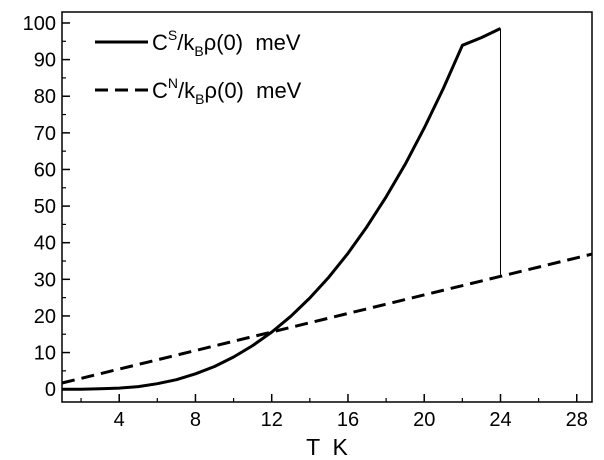 The width and height of the screenshot is (604, 460). What do you see at coordinates (424, 420) in the screenshot?
I see `x-tick-label: 20` at bounding box center [424, 420].